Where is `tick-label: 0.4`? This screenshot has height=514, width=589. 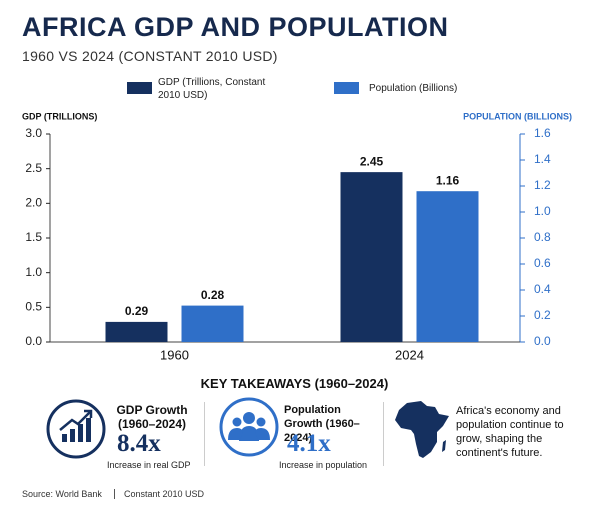 tick-label: 0.4 is located at coordinates (542, 289).